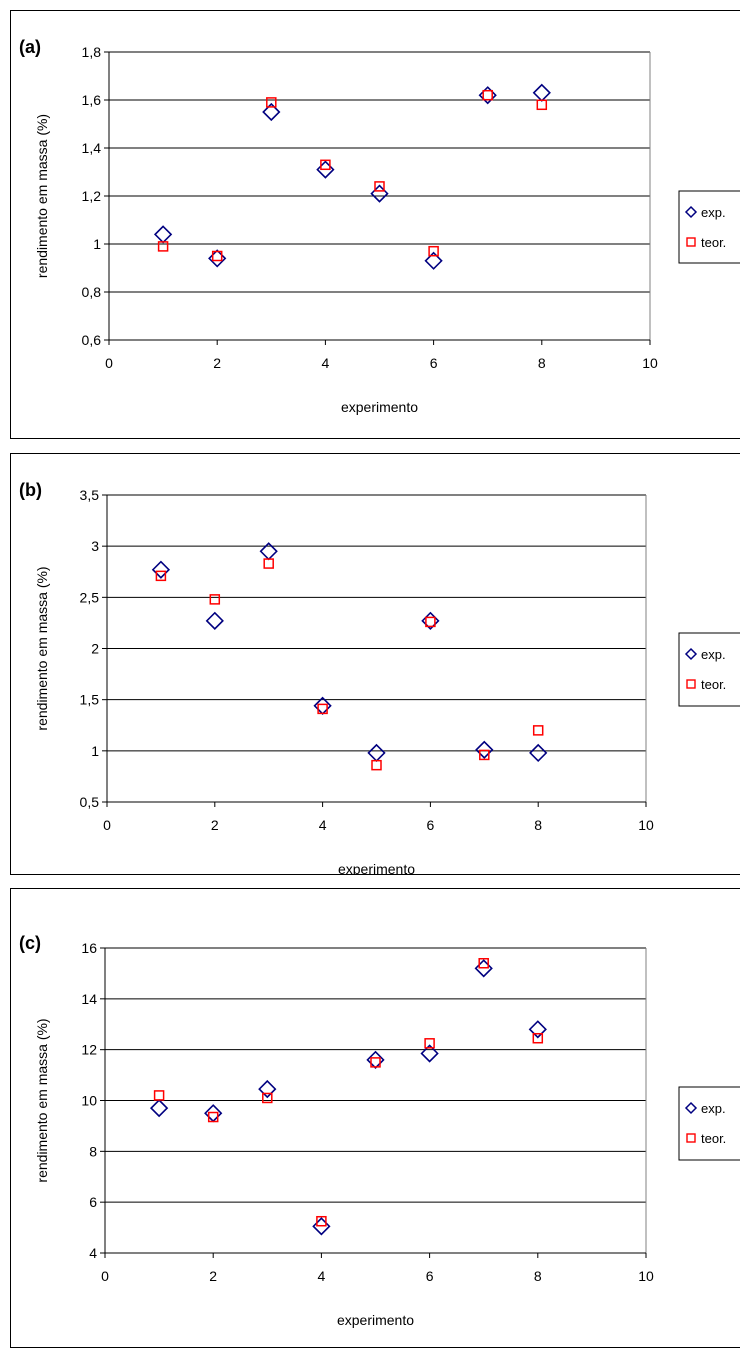  I want to click on panel-label: (b), so click(30, 490).